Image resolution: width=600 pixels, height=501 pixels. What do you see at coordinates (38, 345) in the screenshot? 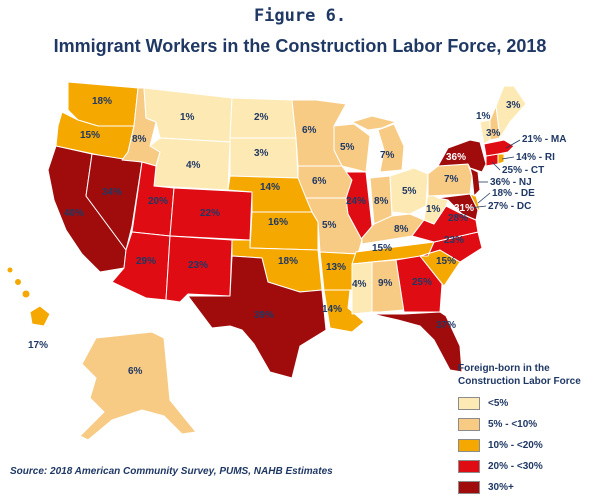
I see `label-hi: 17%` at bounding box center [38, 345].